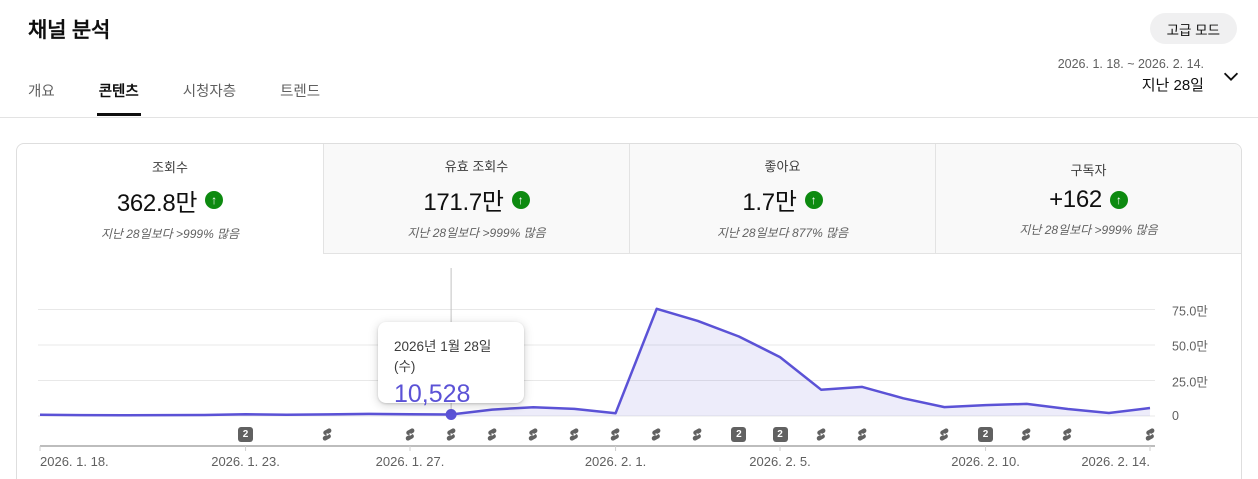  I want to click on tooltip-value: 10,528, so click(432, 394).